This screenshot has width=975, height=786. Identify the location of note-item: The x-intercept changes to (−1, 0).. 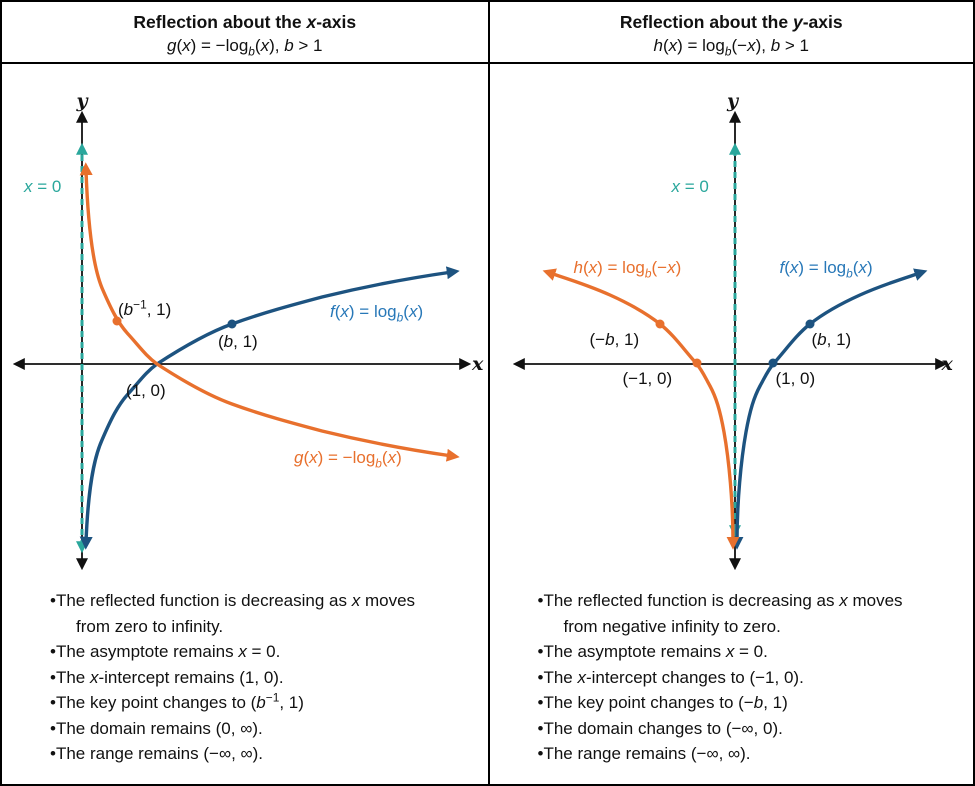
(744, 678).